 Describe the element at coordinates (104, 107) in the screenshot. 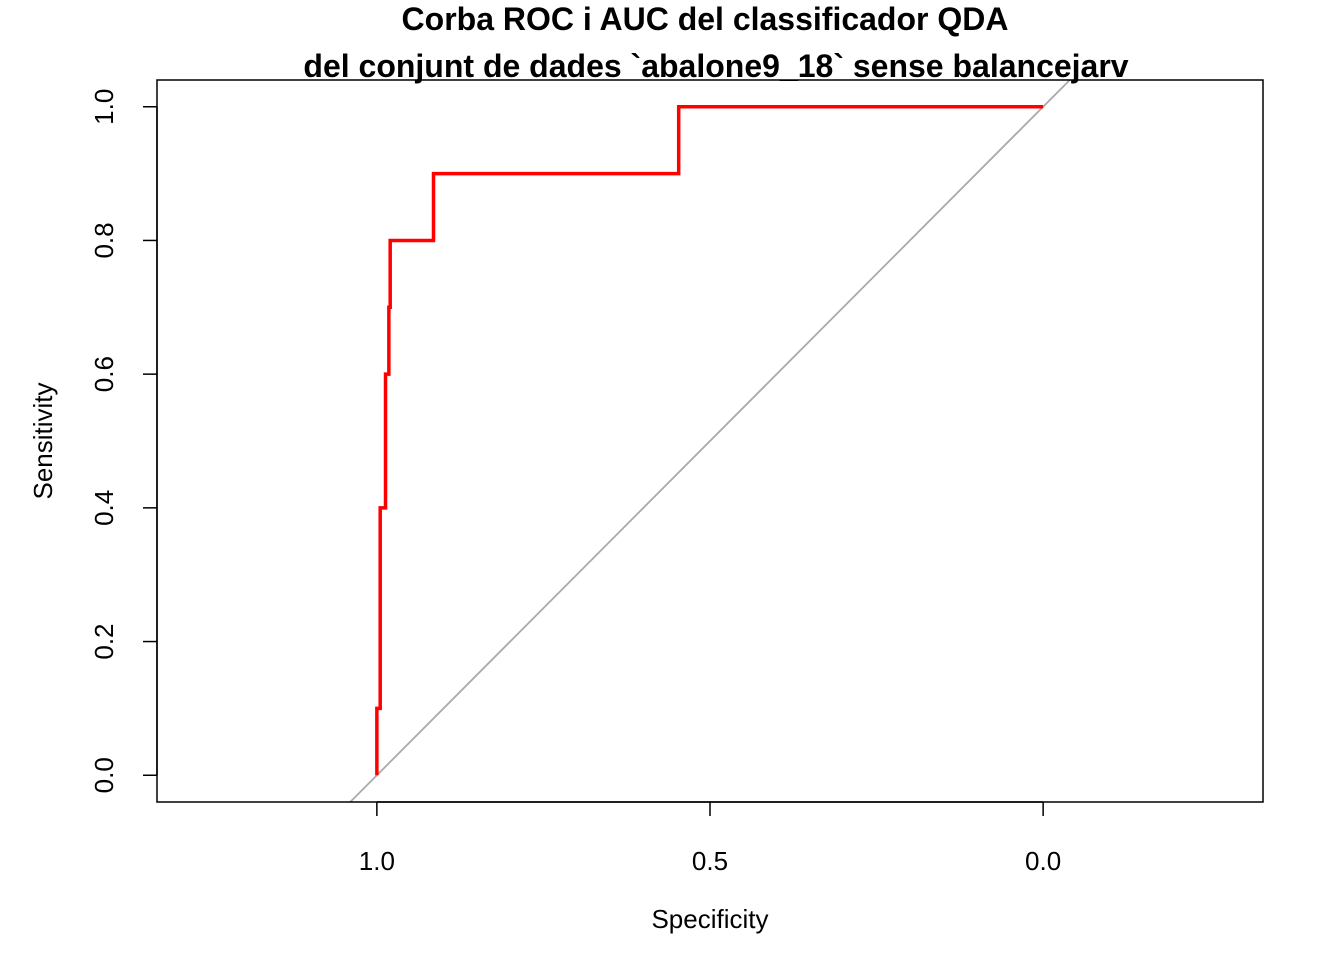

I see `y-tick-label: 1.0` at that location.